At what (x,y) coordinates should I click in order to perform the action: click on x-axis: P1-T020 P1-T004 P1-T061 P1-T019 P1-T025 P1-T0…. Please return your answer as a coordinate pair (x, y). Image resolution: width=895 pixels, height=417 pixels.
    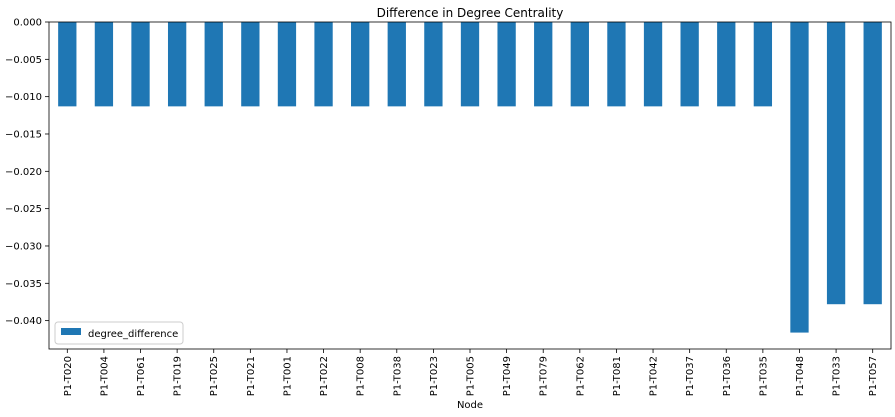
    Looking at the image, I should click on (471, 372).